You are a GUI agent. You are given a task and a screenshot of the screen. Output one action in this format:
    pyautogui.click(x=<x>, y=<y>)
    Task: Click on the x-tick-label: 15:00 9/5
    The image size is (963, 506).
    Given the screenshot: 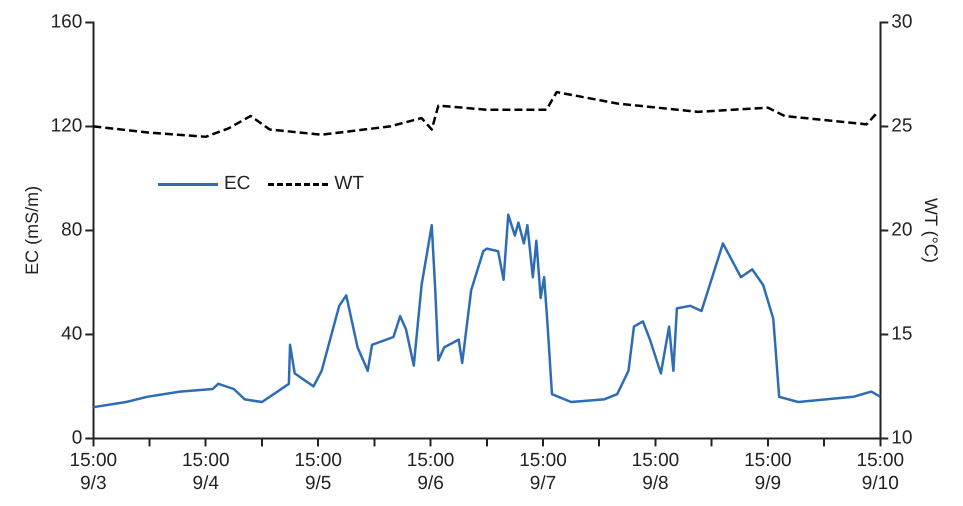 What is the action you would take?
    pyautogui.click(x=318, y=472)
    